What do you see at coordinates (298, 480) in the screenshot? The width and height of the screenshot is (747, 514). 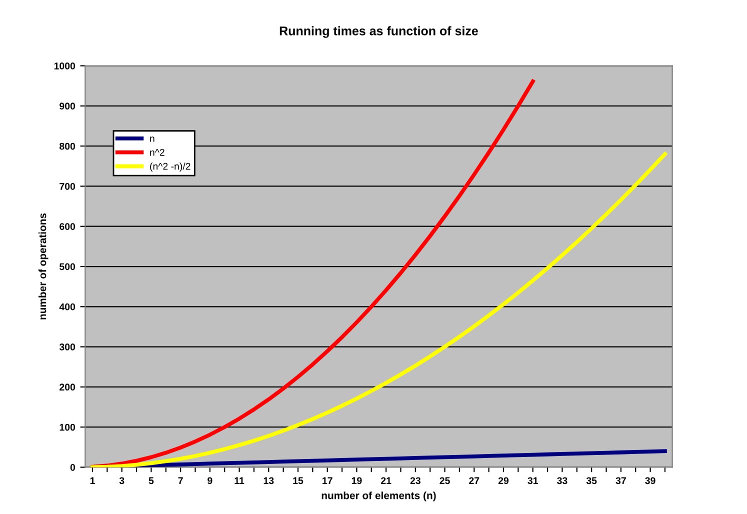 I see `x-tick-label: 15` at bounding box center [298, 480].